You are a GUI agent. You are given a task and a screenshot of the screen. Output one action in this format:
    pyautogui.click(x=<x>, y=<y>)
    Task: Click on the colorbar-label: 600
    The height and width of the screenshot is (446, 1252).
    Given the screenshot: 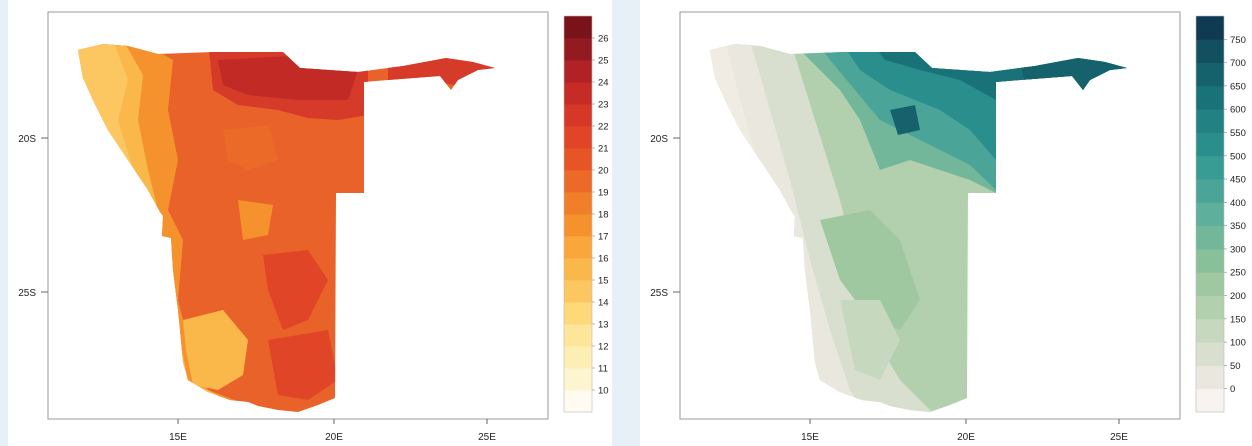 What is the action you would take?
    pyautogui.click(x=1238, y=110)
    